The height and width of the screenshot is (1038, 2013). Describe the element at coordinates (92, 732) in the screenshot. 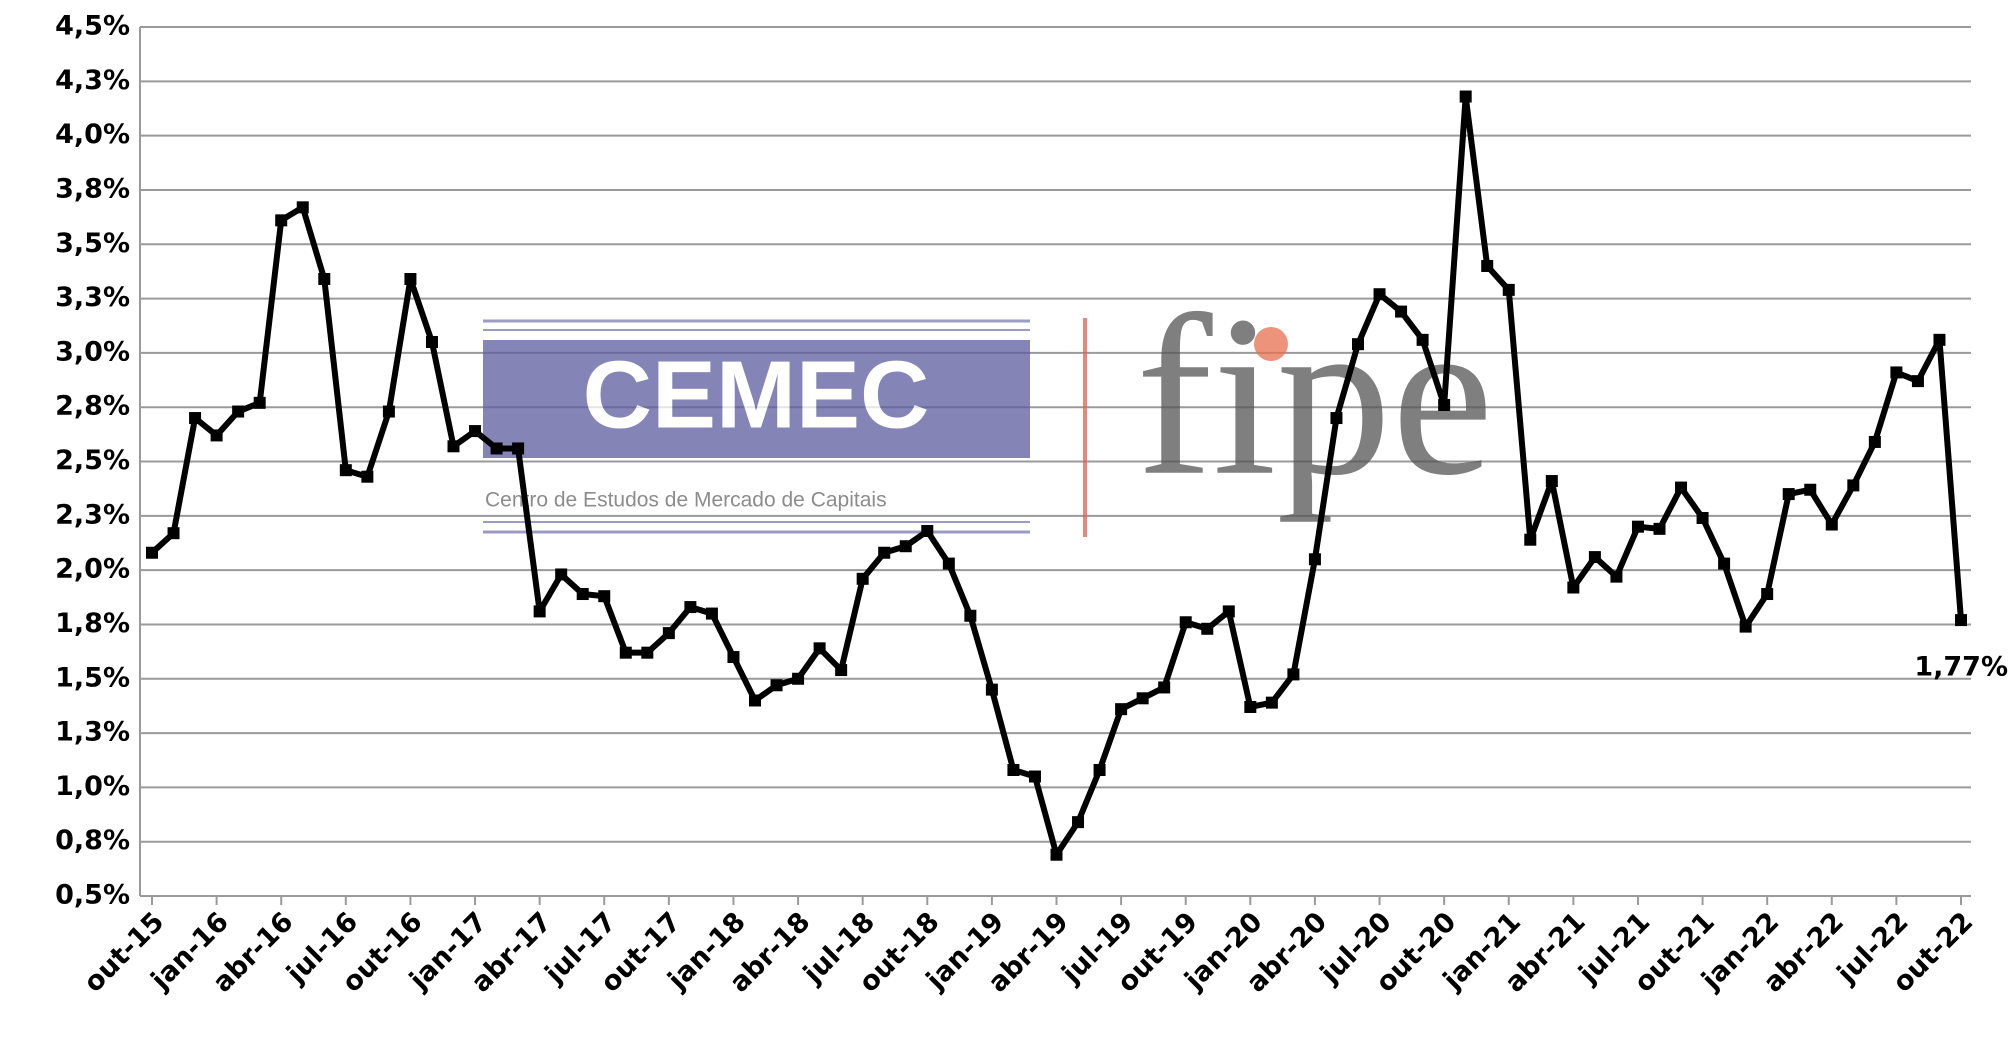

I see `y-tick-label: 1,3%` at that location.